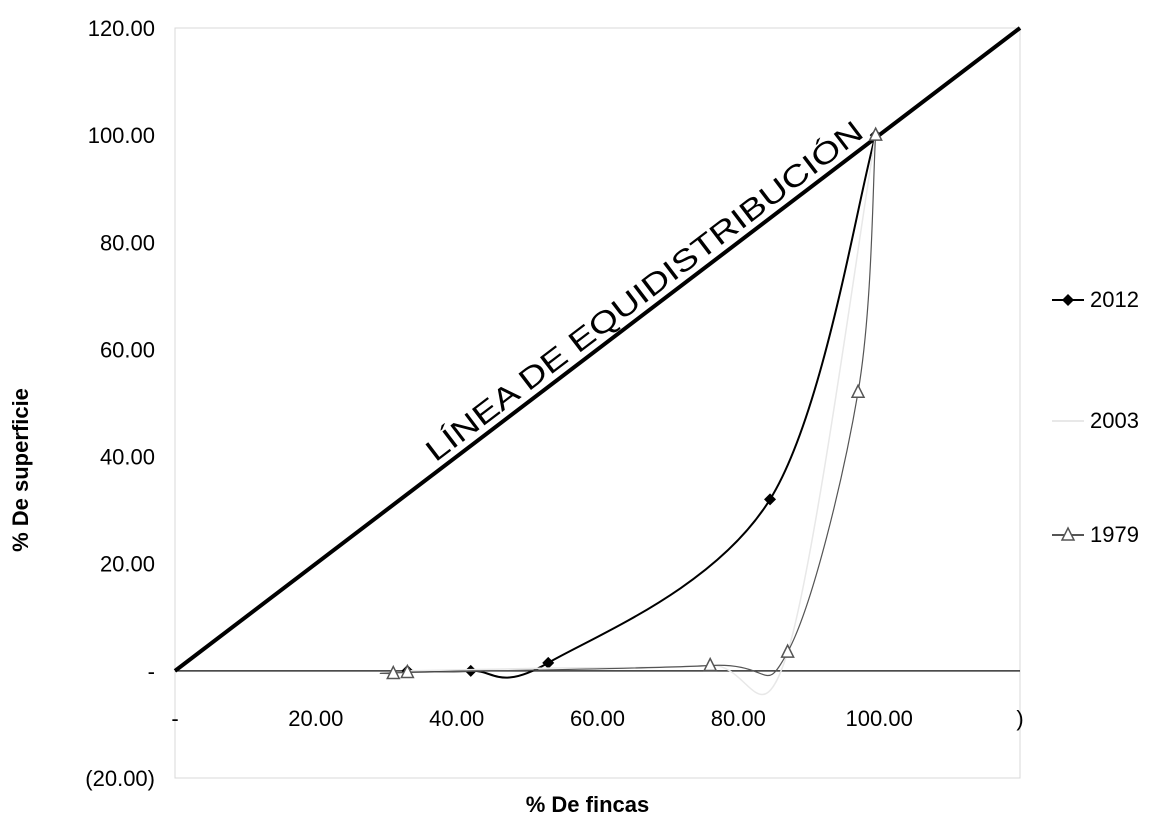  What do you see at coordinates (1114, 534) in the screenshot?
I see `legend-label: 1979` at bounding box center [1114, 534].